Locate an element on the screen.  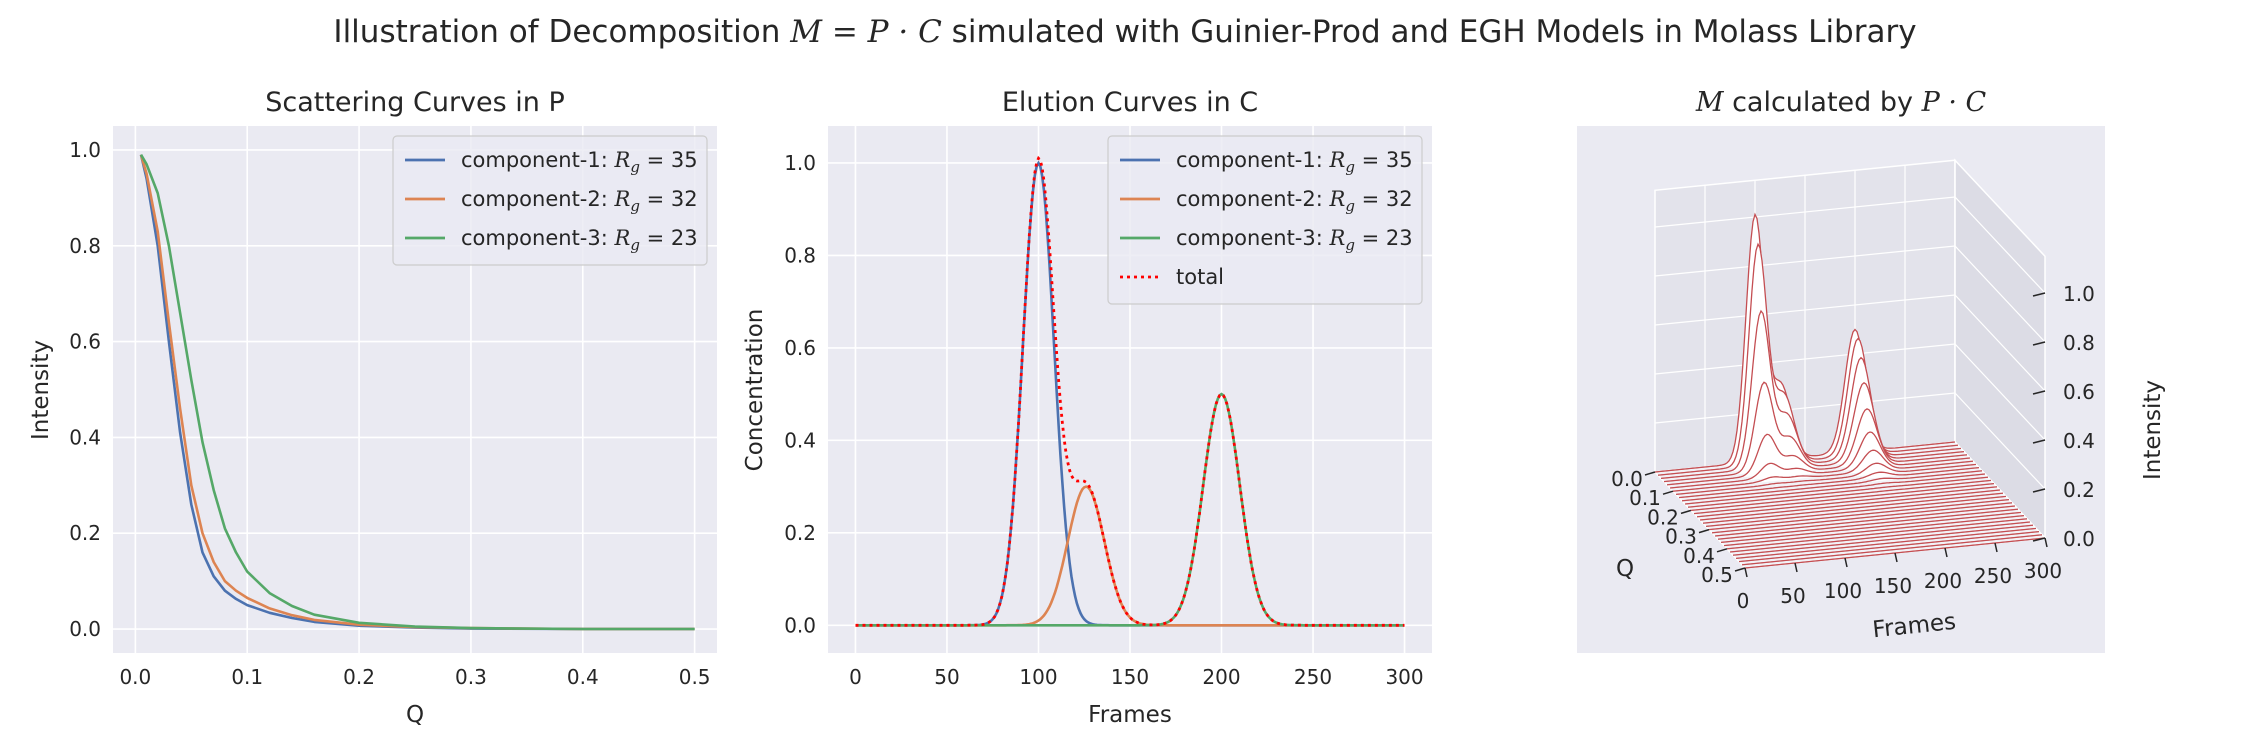
elution-title: Elution Curves in C is located at coordinates (1130, 102).